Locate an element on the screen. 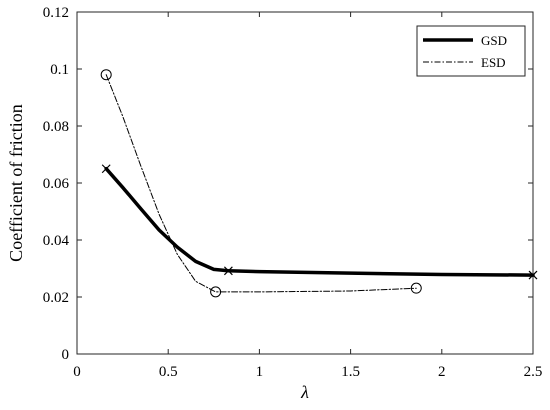 The height and width of the screenshot is (410, 550). x-tick-label: 0.5 is located at coordinates (168, 372).